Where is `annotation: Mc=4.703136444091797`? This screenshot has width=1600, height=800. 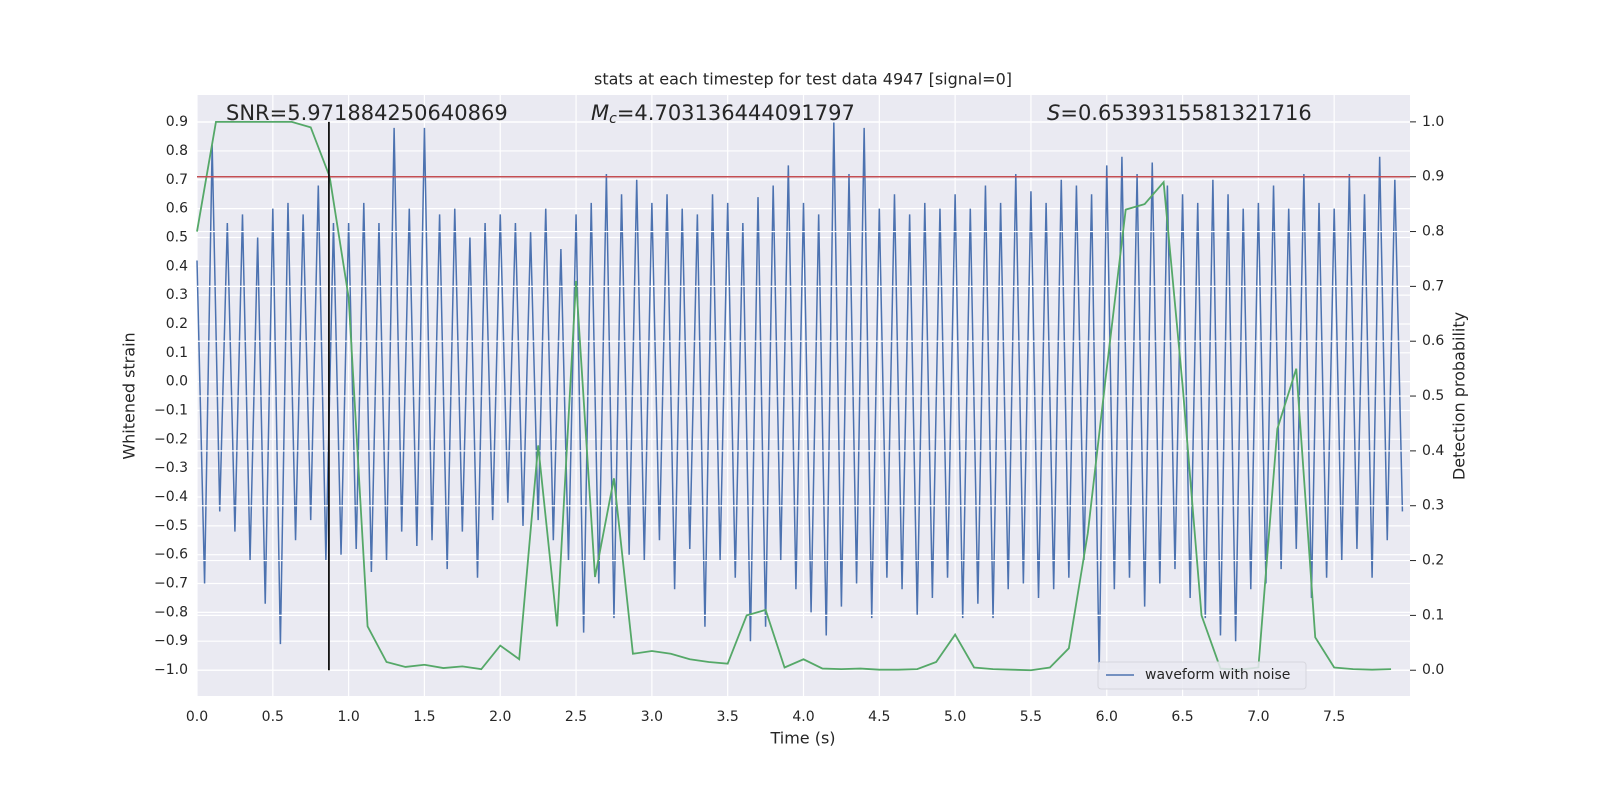 annotation: Mc=4.703136444091797 is located at coordinates (723, 114).